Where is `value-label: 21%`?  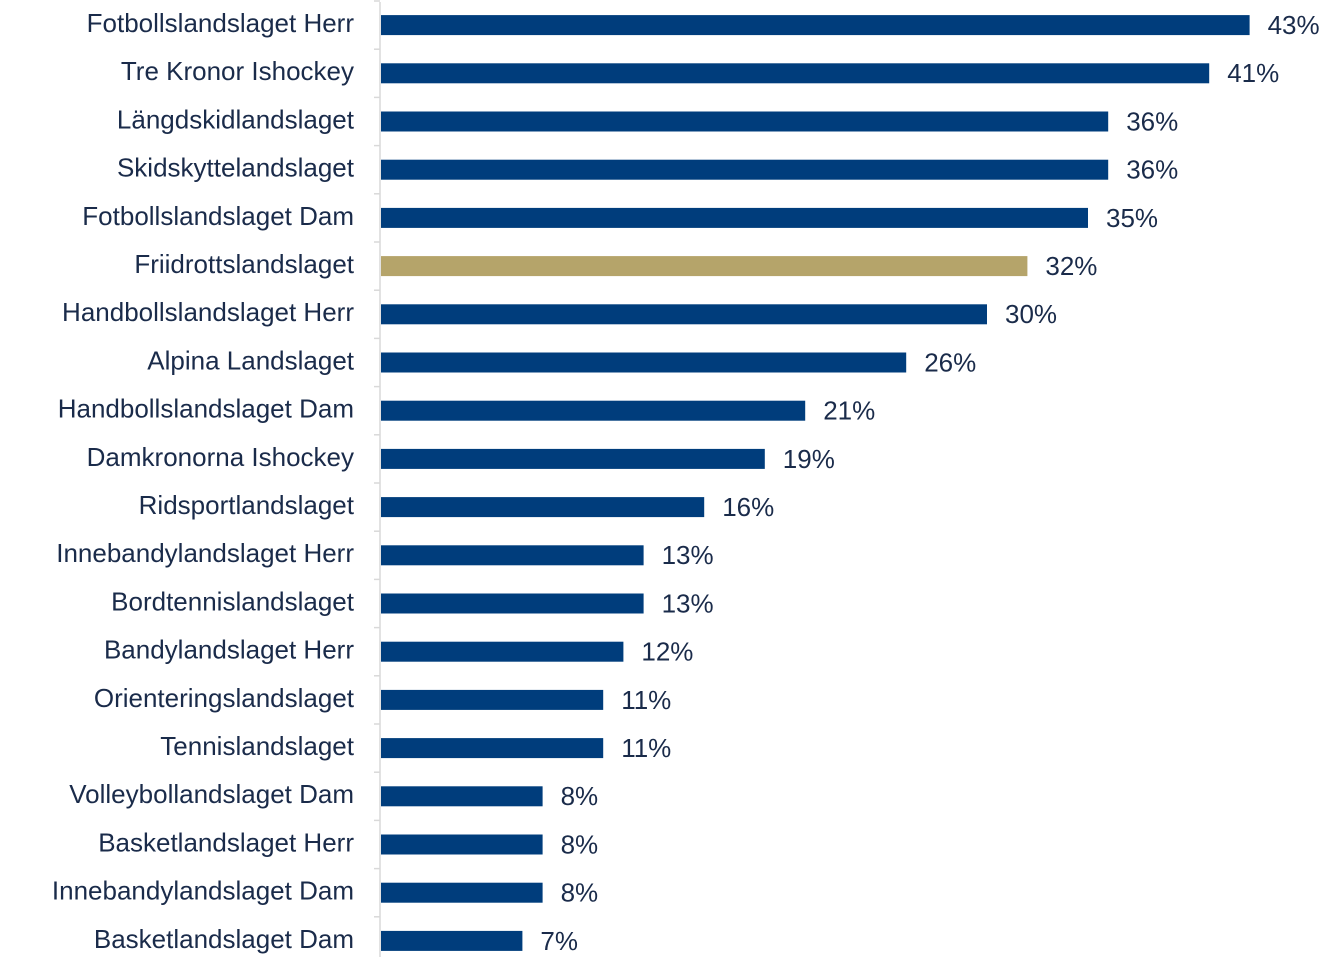
value-label: 21% is located at coordinates (849, 411).